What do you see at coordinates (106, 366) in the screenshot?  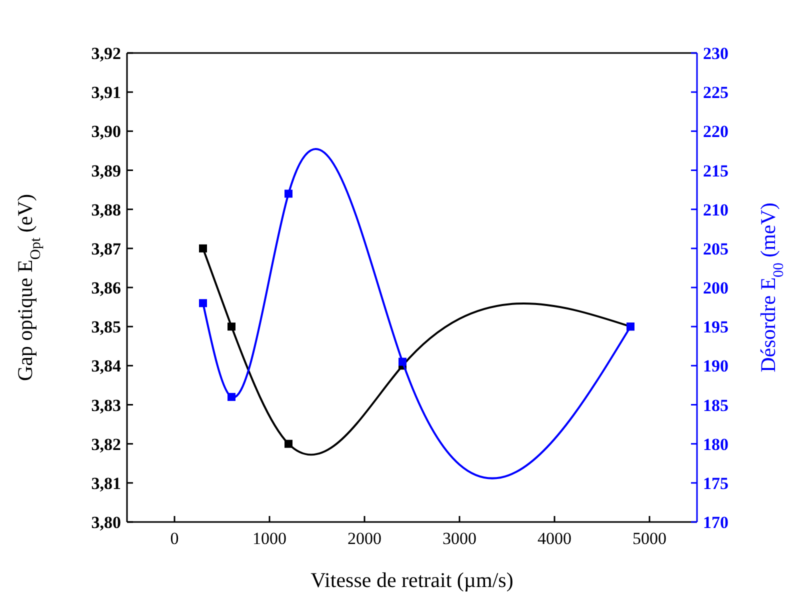 I see `y-tick-label: 3,84` at bounding box center [106, 366].